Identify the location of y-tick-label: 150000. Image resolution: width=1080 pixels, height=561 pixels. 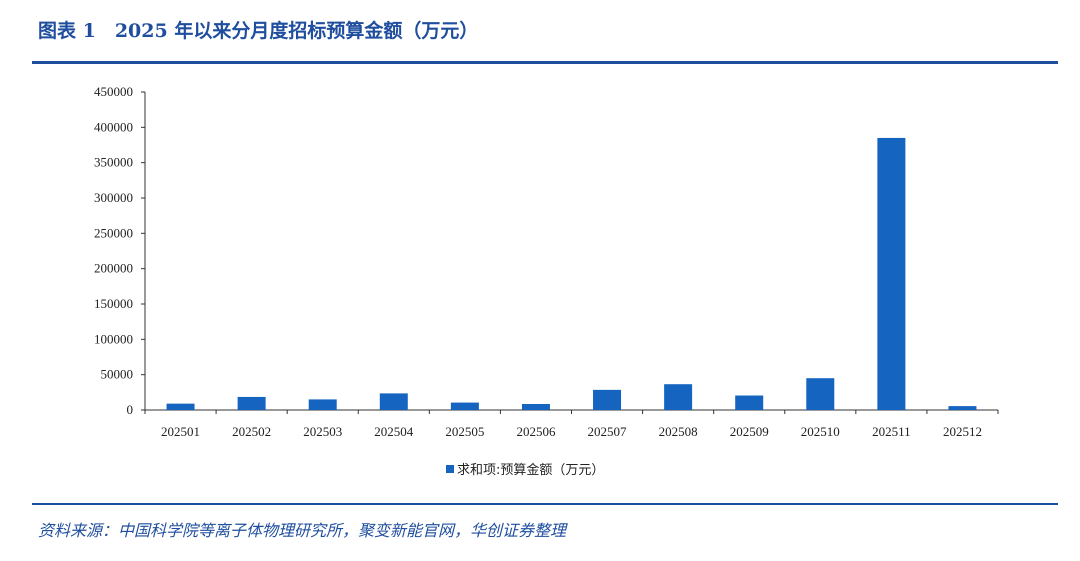
(113, 303).